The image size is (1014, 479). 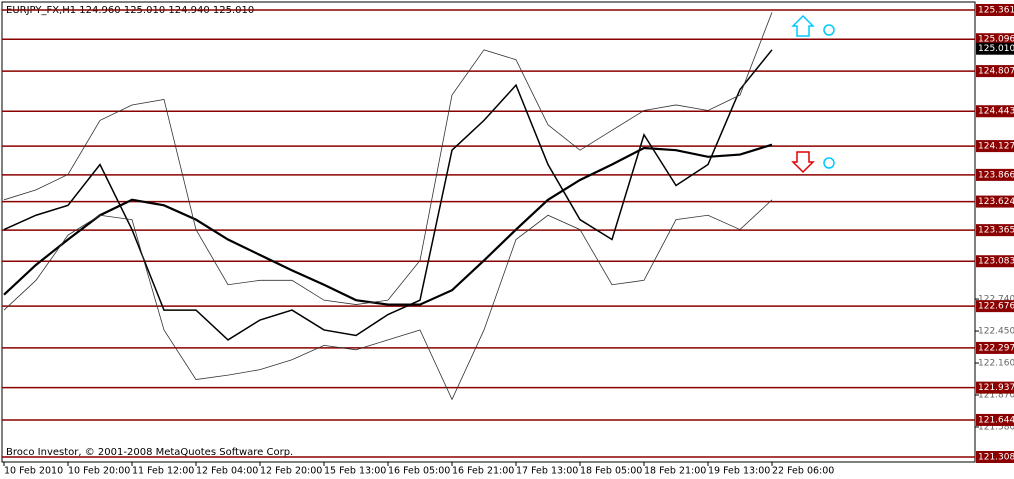 I want to click on level-label: 123.624, so click(x=996, y=202).